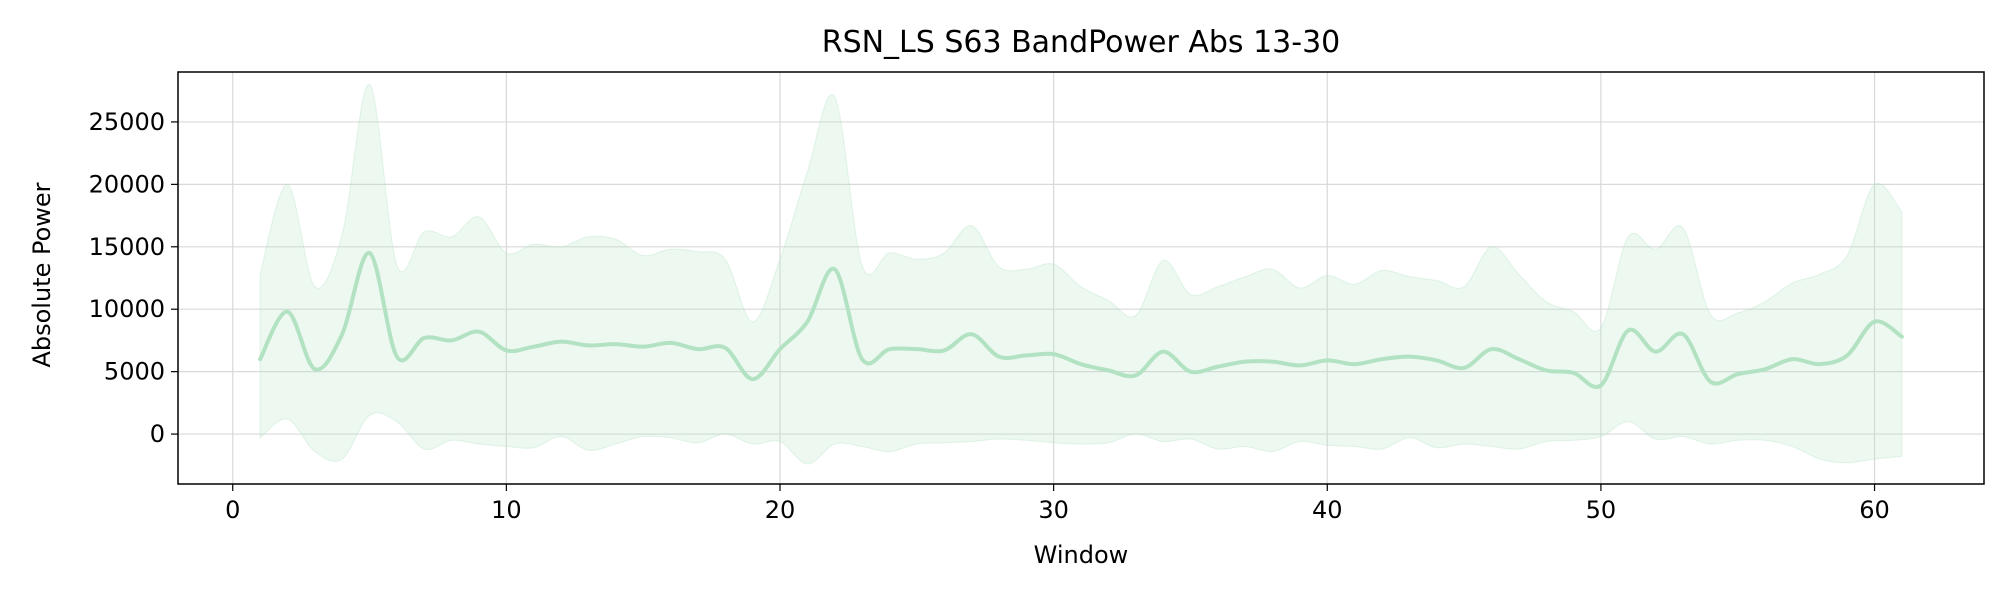  Describe the element at coordinates (134, 372) in the screenshot. I see `y-tick-label: 5000` at that location.